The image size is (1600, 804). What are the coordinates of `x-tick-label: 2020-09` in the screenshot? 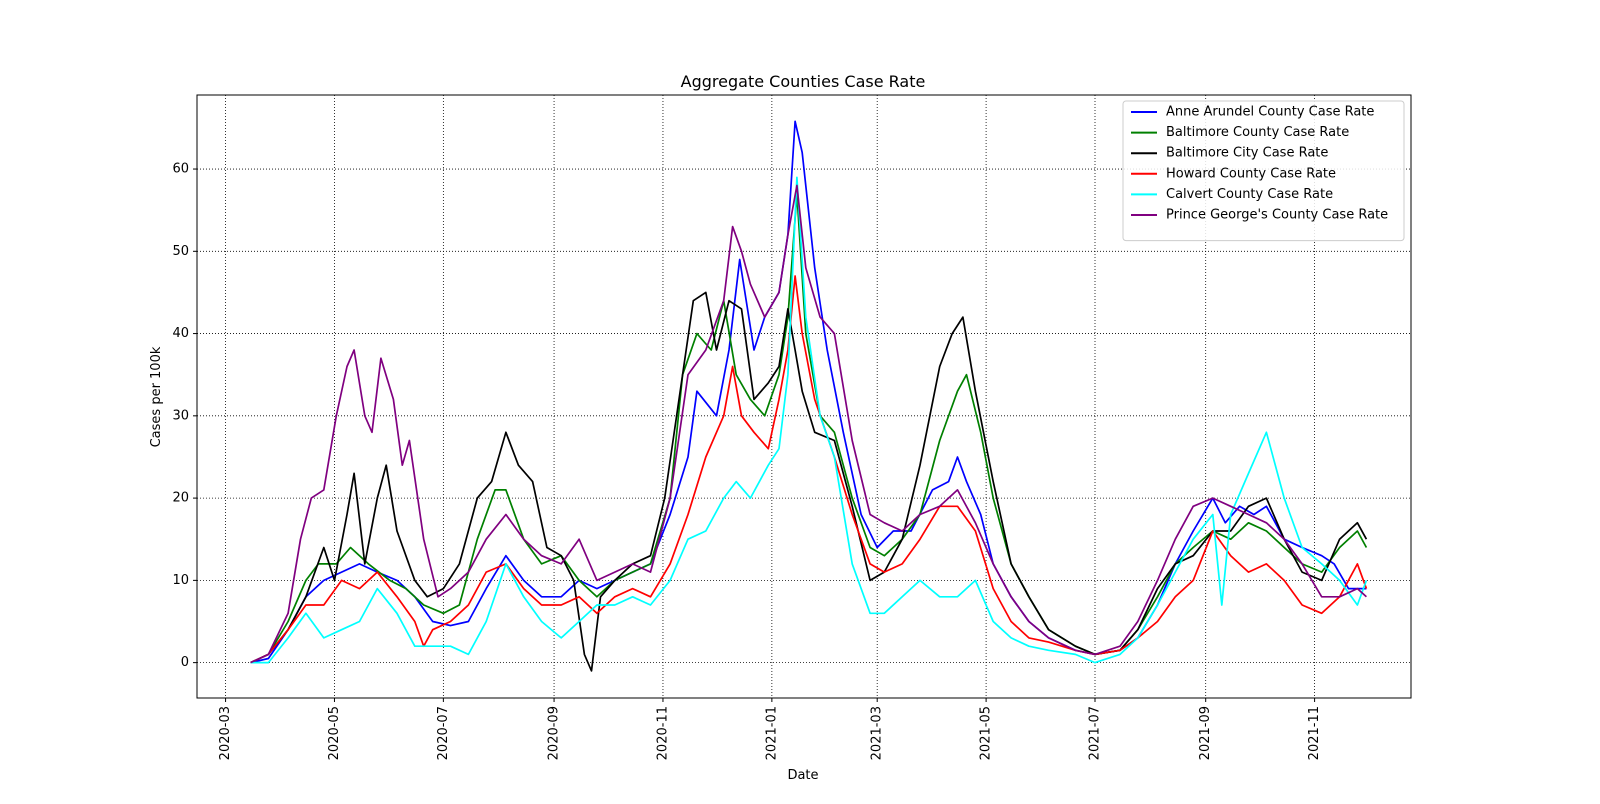 It's located at (554, 733).